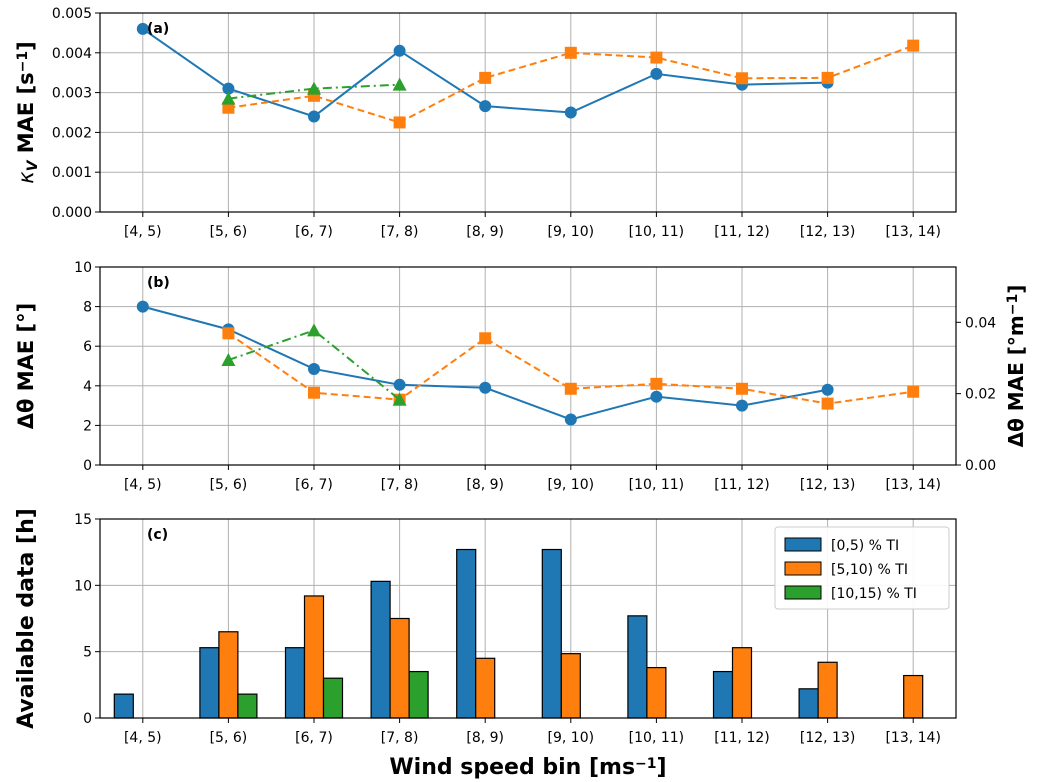 This screenshot has height=782, width=1038. Describe the element at coordinates (314, 738) in the screenshot. I see `panel-c-x-tick-label-2: [6, 7)` at that location.